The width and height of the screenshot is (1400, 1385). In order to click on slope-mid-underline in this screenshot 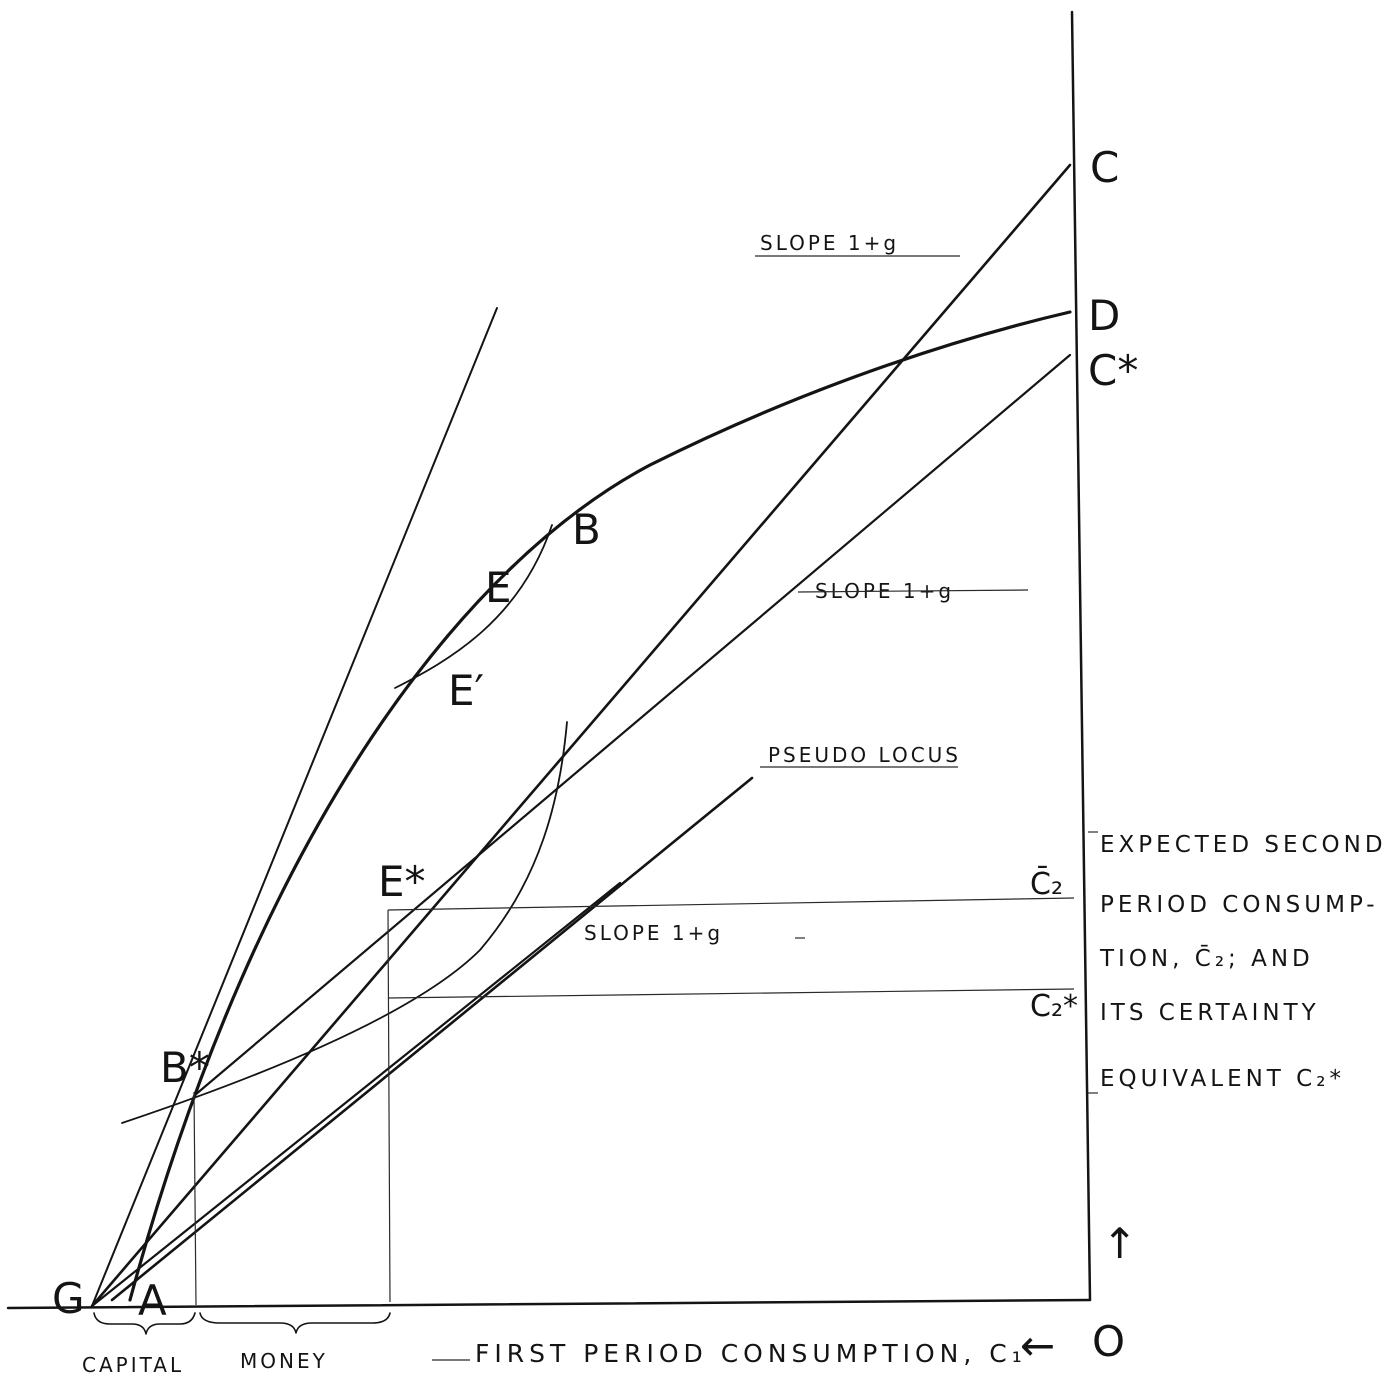, I will do `click(913, 591)`.